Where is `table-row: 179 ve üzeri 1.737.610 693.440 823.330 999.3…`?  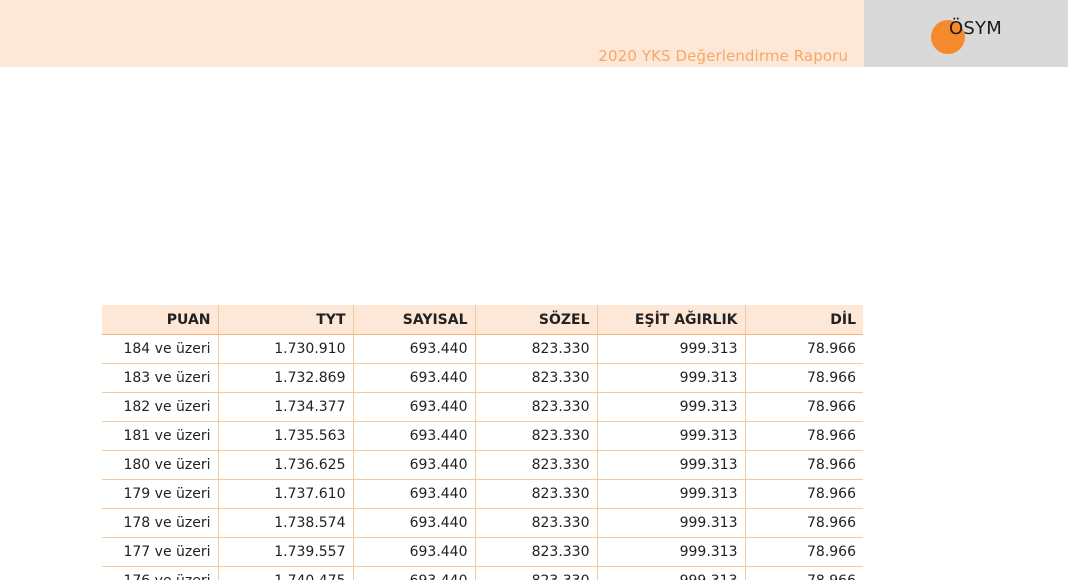 table-row: 179 ve üzeri 1.737.610 693.440 823.330 999.3… is located at coordinates (482, 494).